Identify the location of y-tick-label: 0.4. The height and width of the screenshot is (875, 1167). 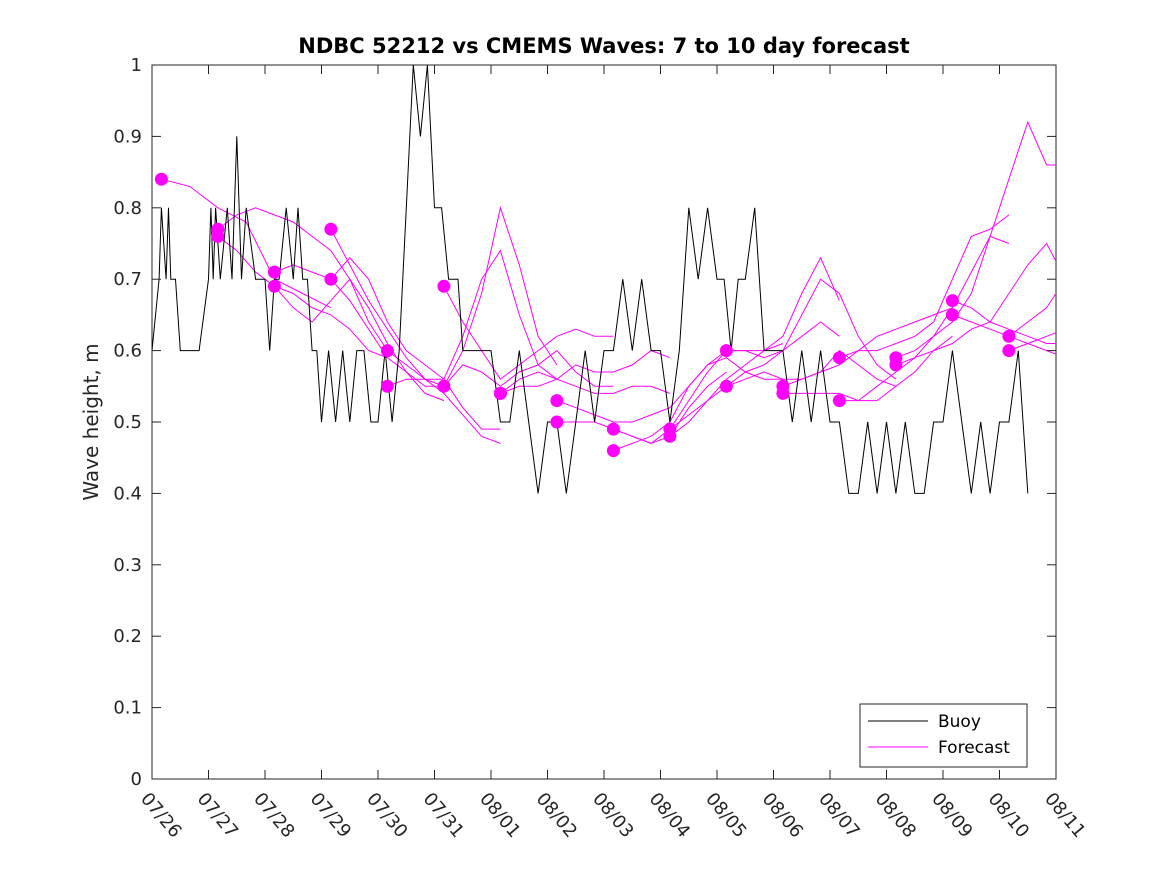
(127, 493).